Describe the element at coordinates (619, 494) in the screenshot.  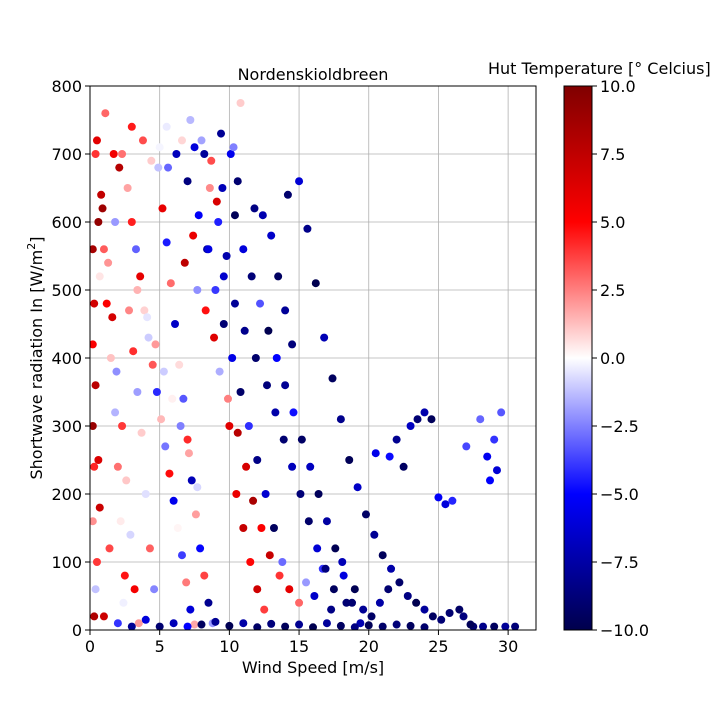
I see `colorbar-tick-label: −5.0` at that location.